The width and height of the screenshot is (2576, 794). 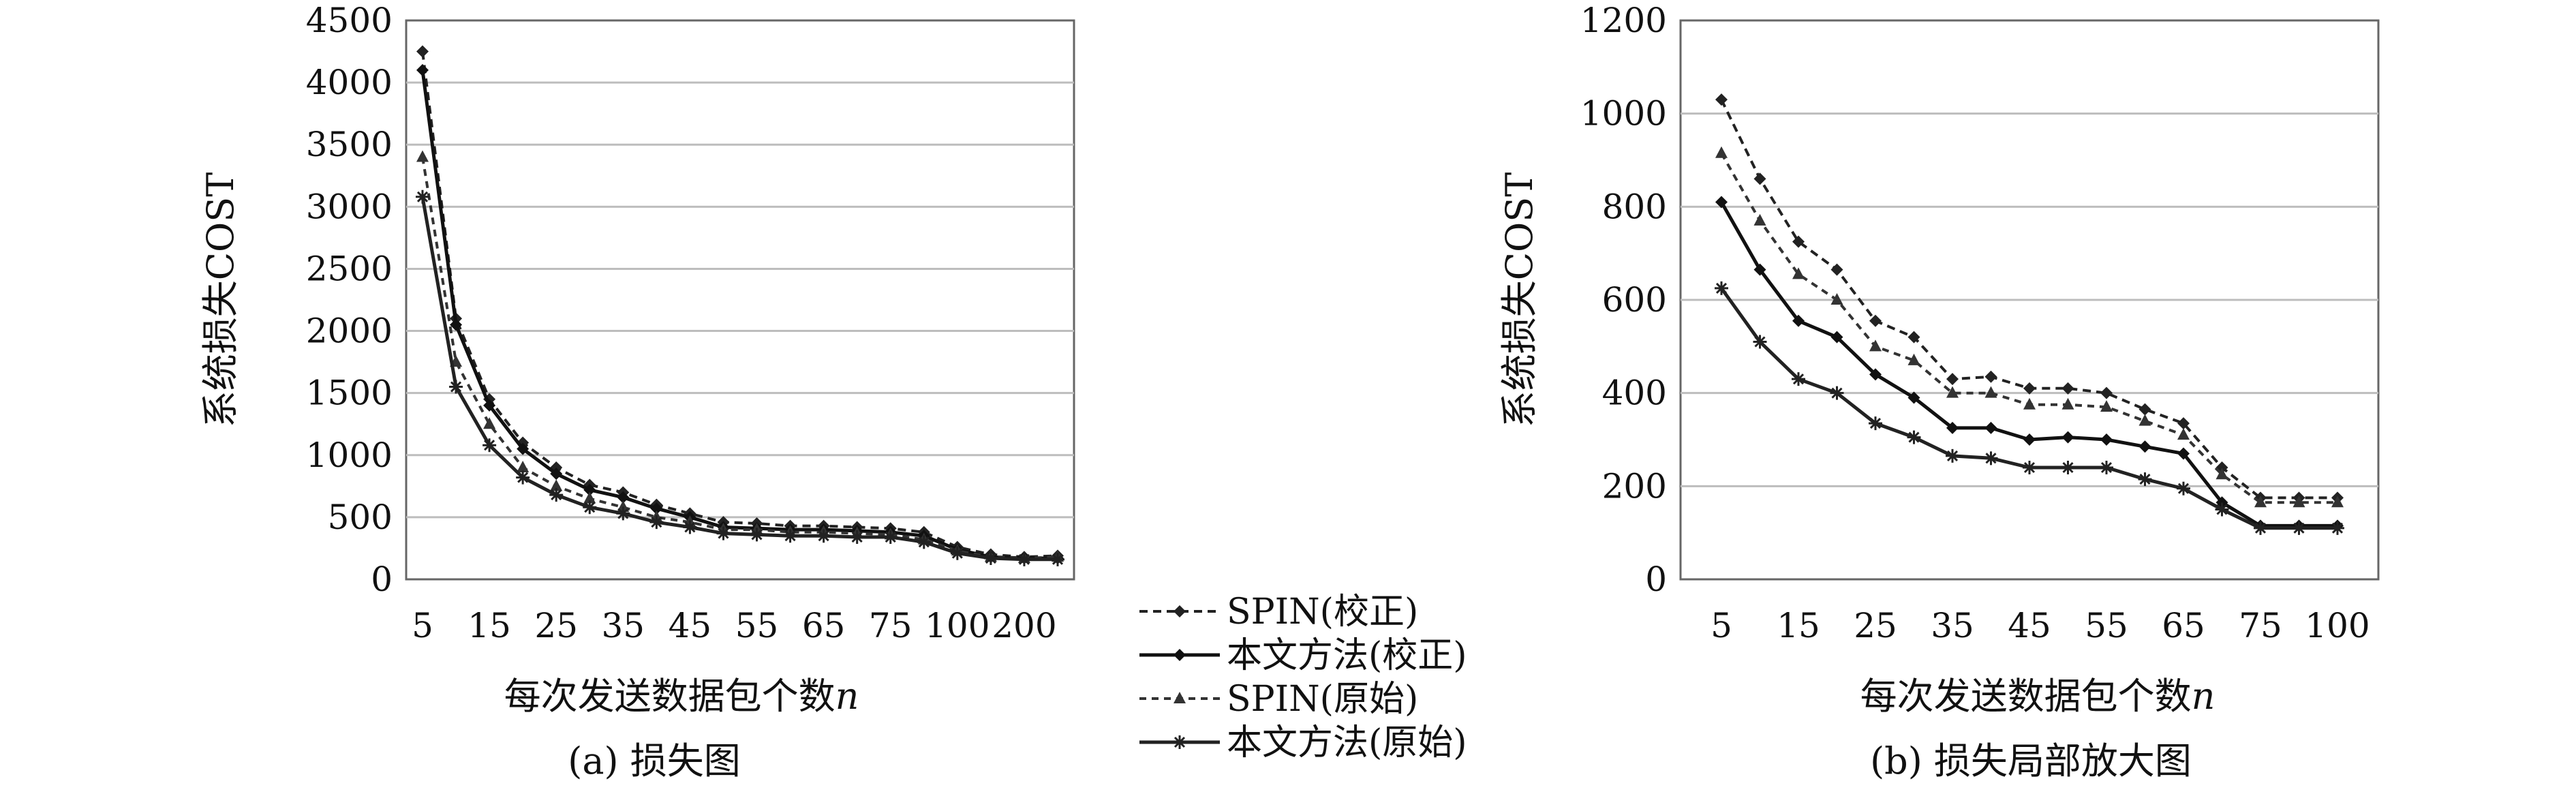 I want to click on x-tick-label: 15, so click(x=1799, y=625).